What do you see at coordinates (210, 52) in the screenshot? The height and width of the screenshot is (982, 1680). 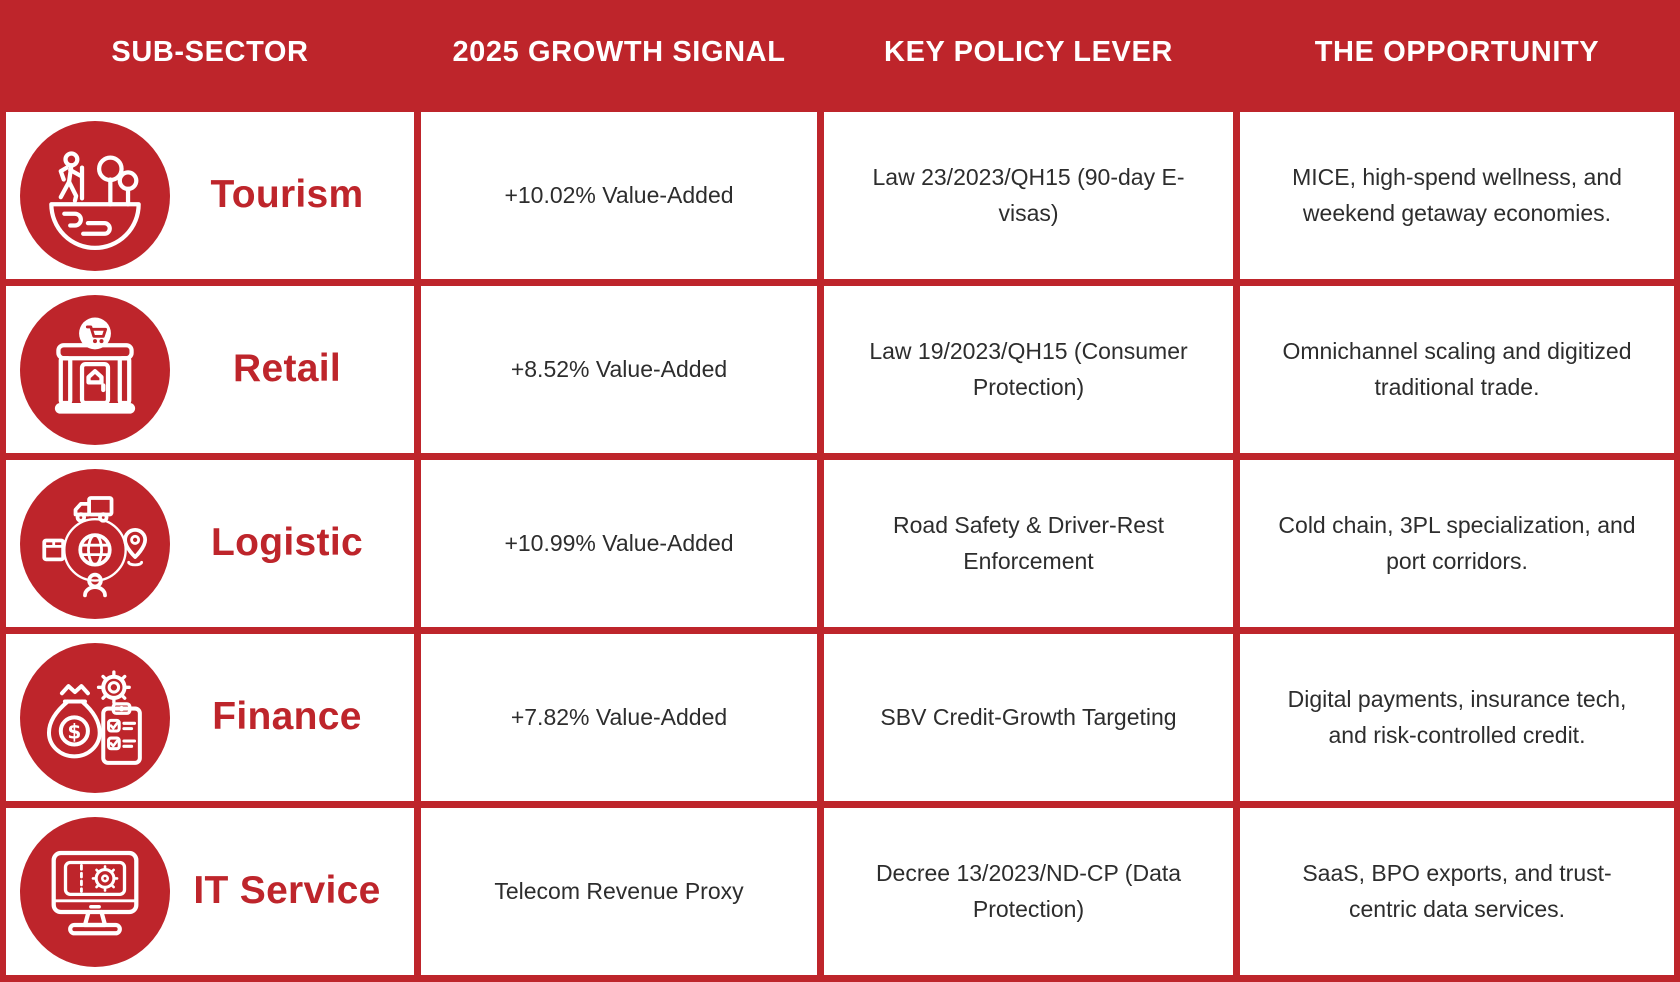 I see `column-header-sub-sector: SUB-SECTOR` at bounding box center [210, 52].